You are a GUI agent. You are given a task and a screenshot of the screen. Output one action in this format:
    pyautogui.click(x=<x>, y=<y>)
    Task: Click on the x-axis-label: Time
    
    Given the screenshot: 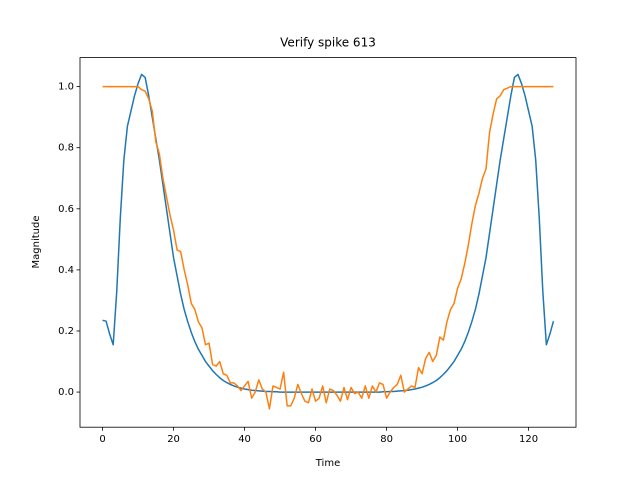 What is the action you would take?
    pyautogui.click(x=327, y=463)
    